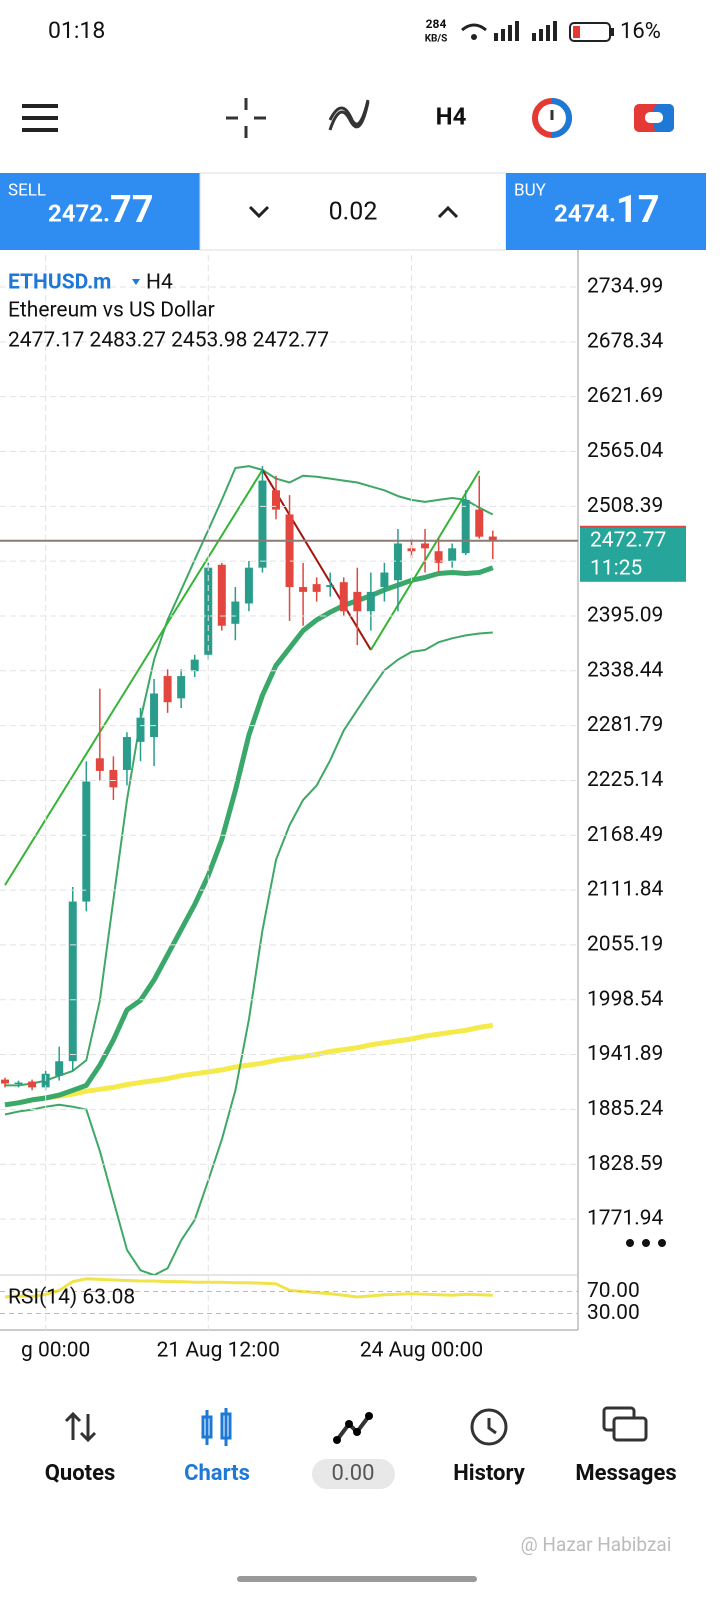 This screenshot has width=720, height=1600. I want to click on symbol-description: Ethereum vs US Dollar, so click(111, 311).